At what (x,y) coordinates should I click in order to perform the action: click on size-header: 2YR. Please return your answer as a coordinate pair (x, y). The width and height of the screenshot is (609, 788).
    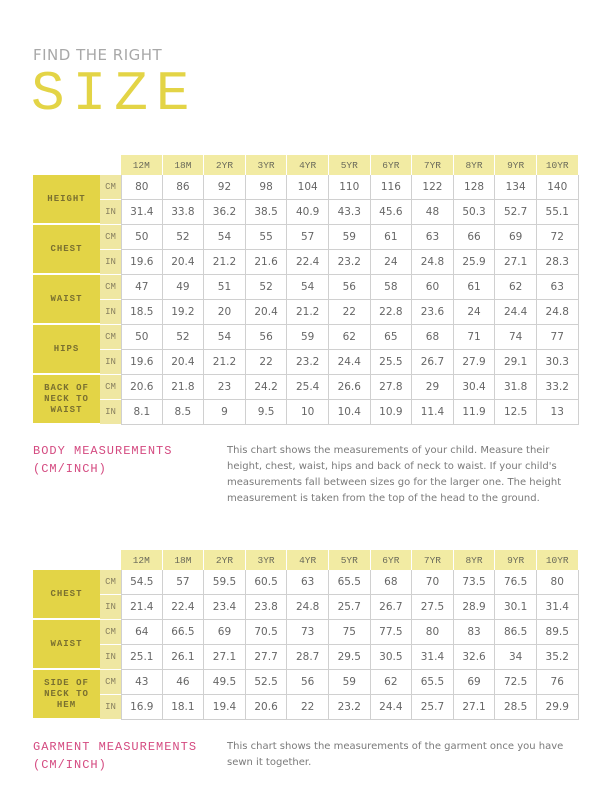
    Looking at the image, I should click on (225, 165).